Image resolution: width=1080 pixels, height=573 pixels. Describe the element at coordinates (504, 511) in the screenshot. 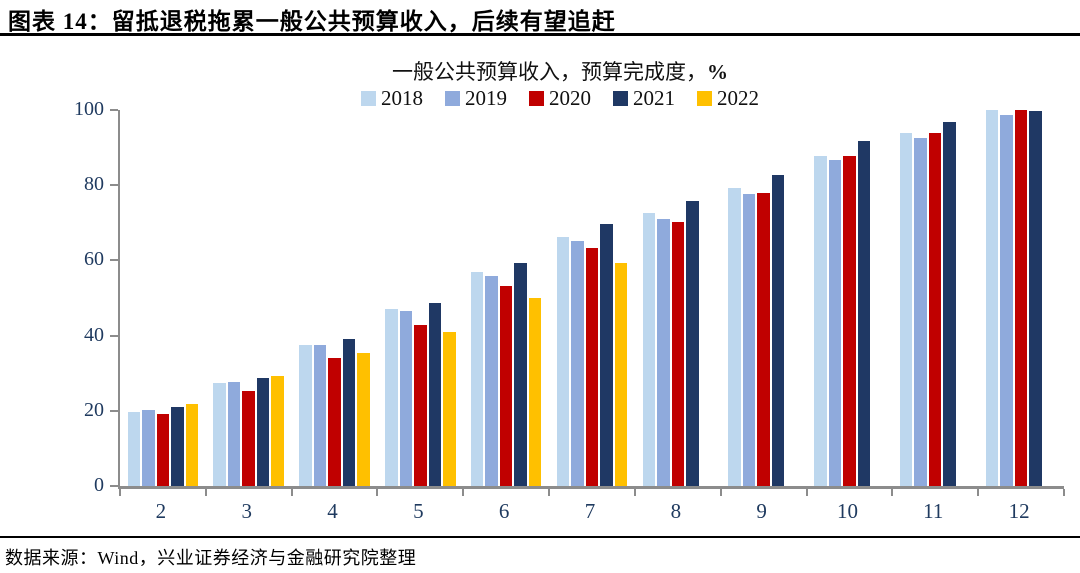

I see `x-axis-label-6: 6` at that location.